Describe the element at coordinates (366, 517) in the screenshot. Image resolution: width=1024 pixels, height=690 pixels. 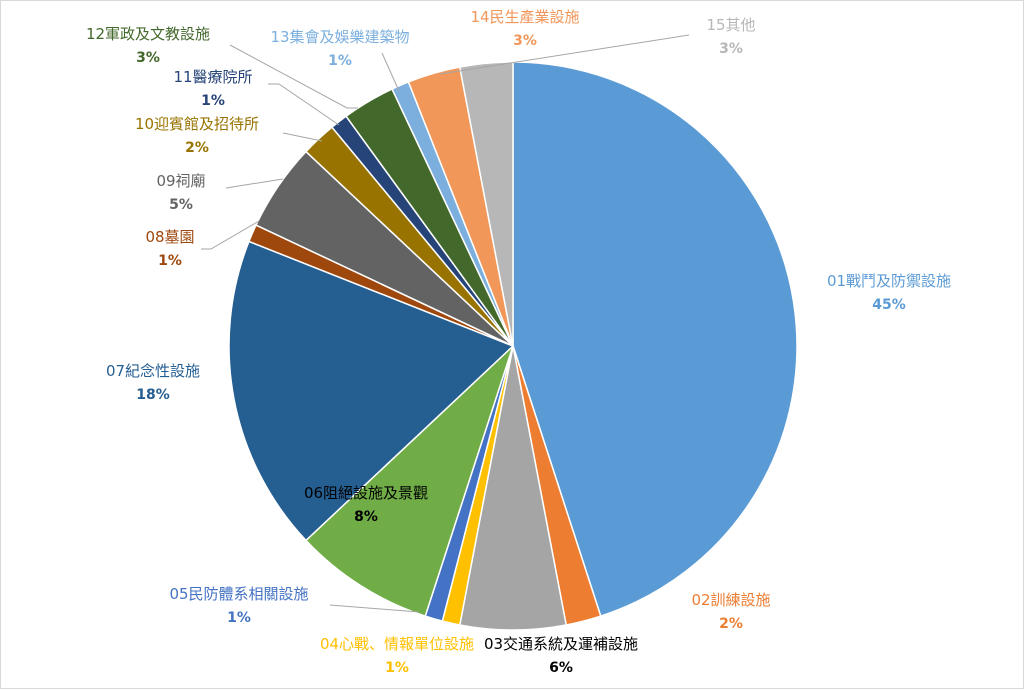
I see `slice-percent-label: 8%` at that location.